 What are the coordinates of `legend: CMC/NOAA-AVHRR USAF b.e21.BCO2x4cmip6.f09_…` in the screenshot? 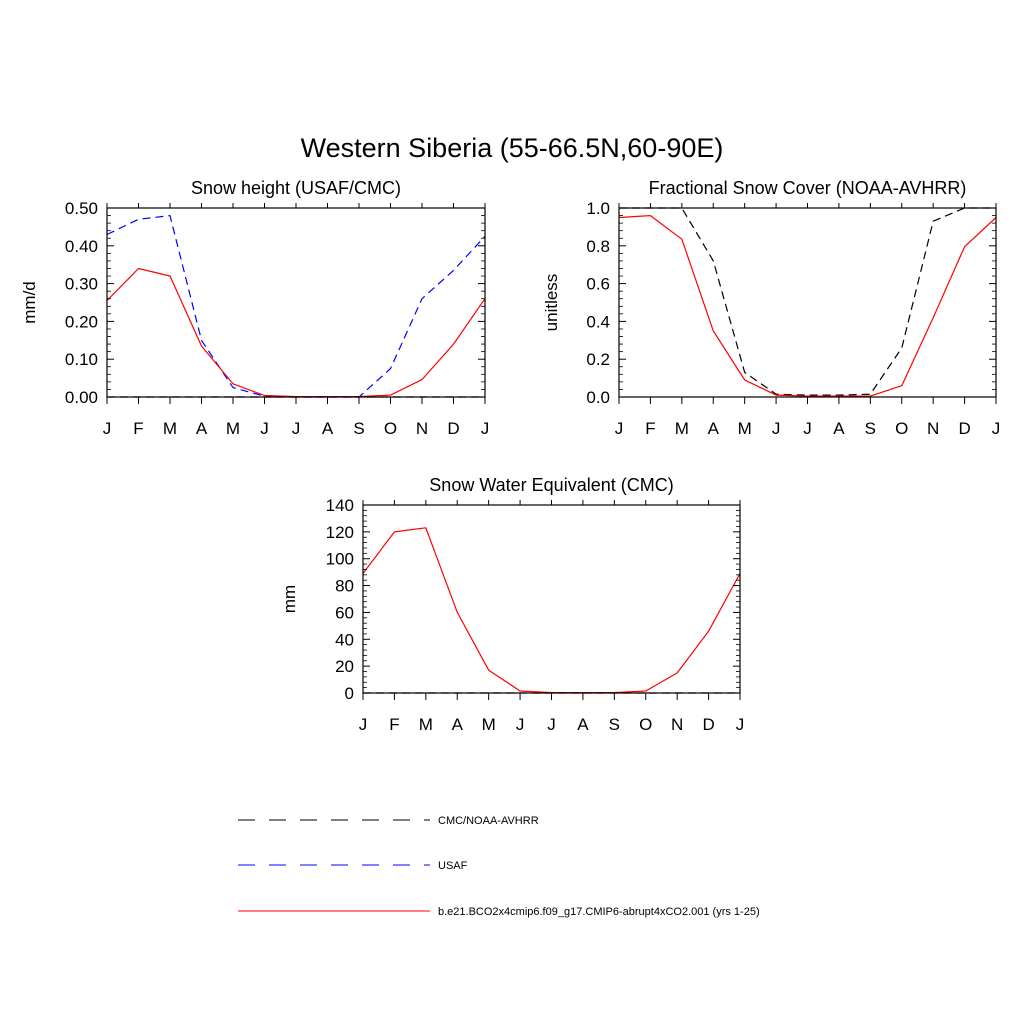 It's located at (499, 866).